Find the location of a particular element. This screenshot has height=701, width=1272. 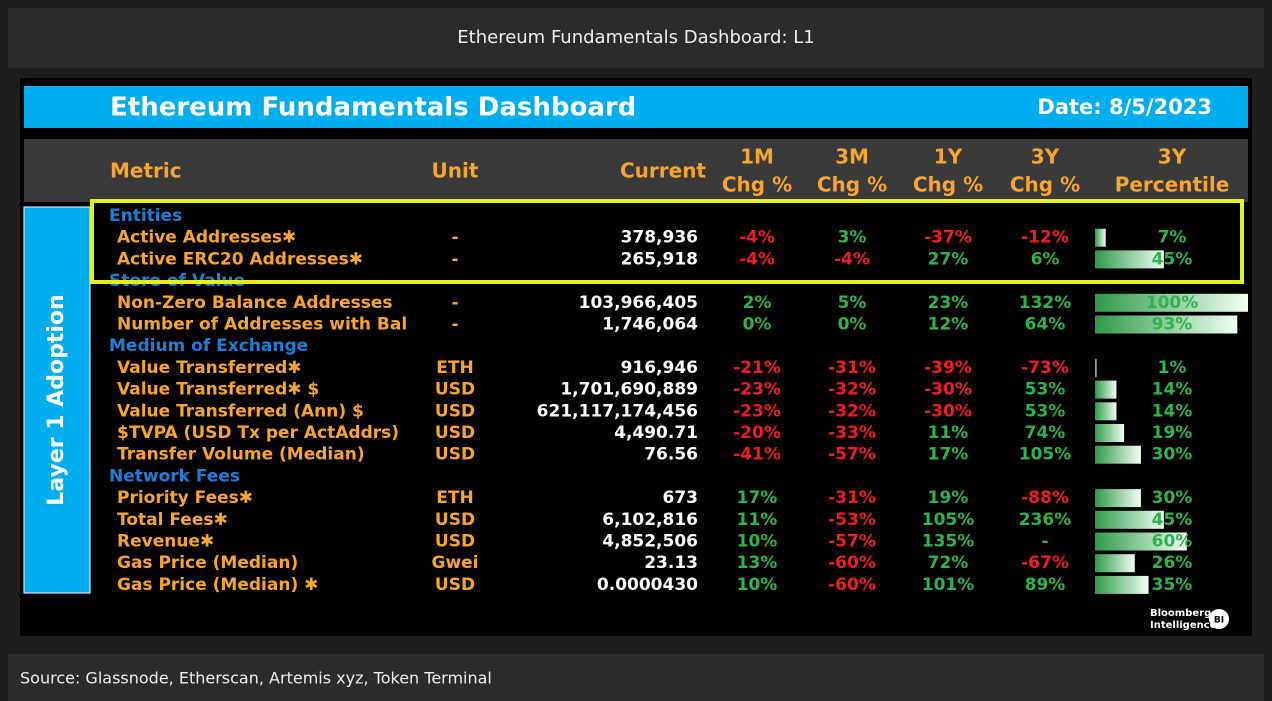

current: 1,746,064 is located at coordinates (650, 325).